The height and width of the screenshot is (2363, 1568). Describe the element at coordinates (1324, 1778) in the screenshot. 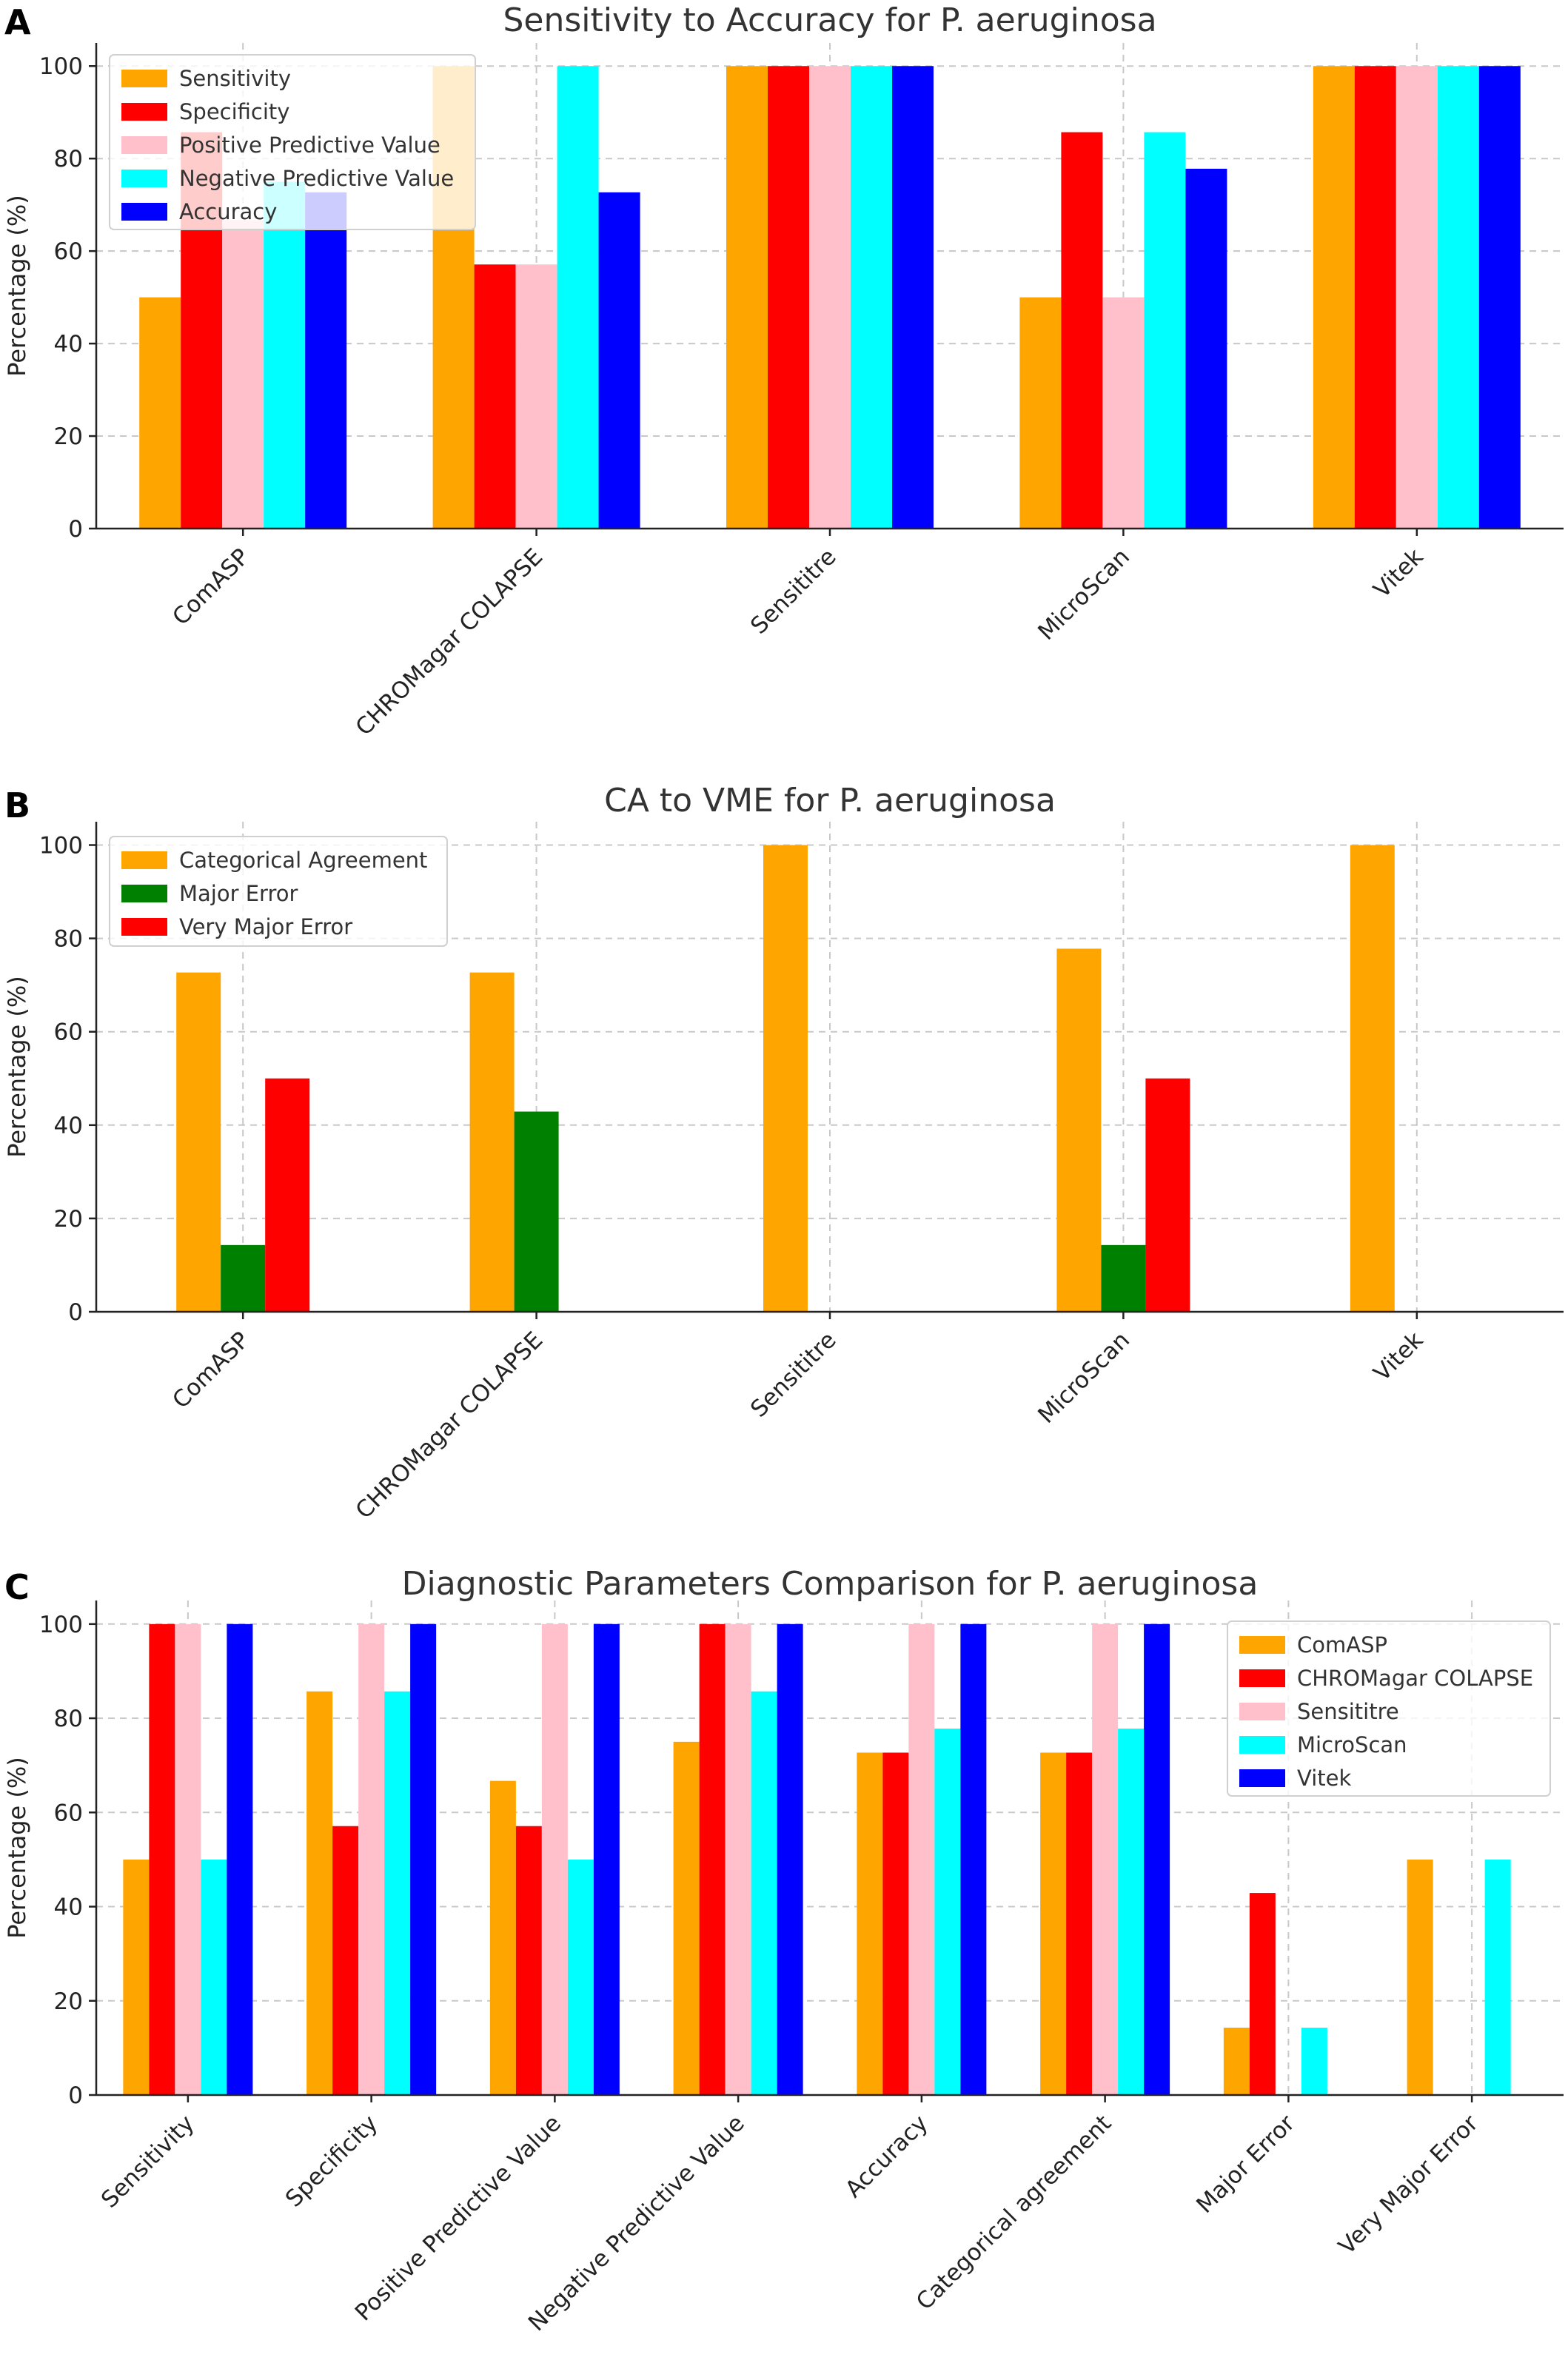

I see `legend-label: Vitek` at that location.